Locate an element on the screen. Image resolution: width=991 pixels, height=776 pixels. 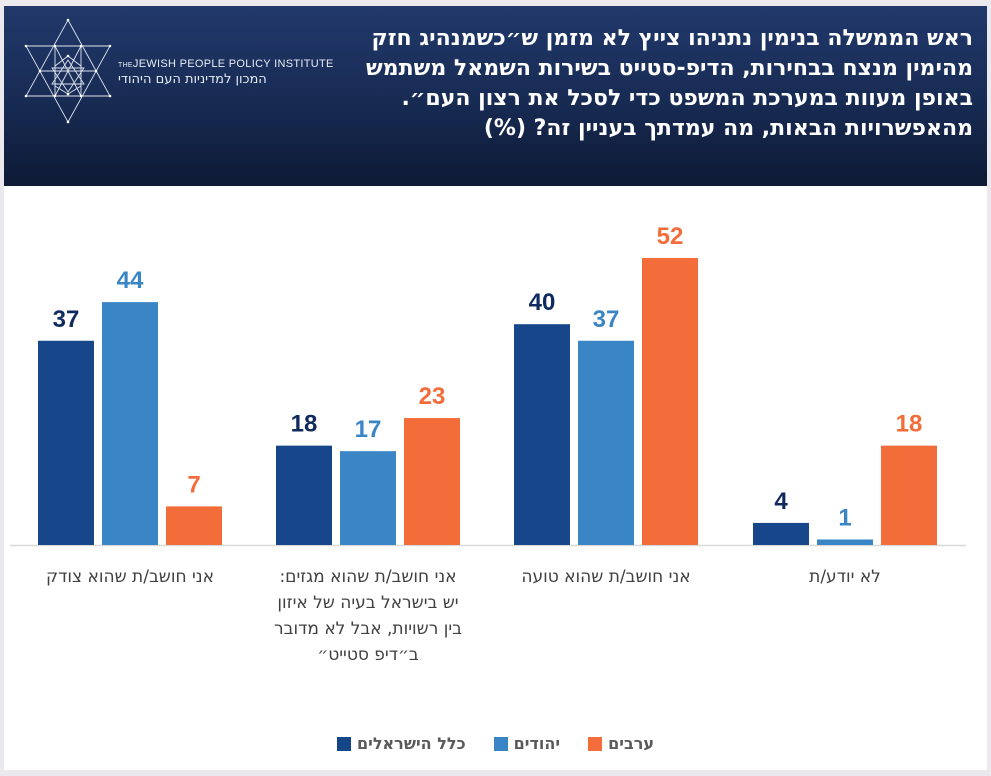
logo-name-english: THEJEWISH PEOPLE POLICY INSTITUTE is located at coordinates (226, 64).